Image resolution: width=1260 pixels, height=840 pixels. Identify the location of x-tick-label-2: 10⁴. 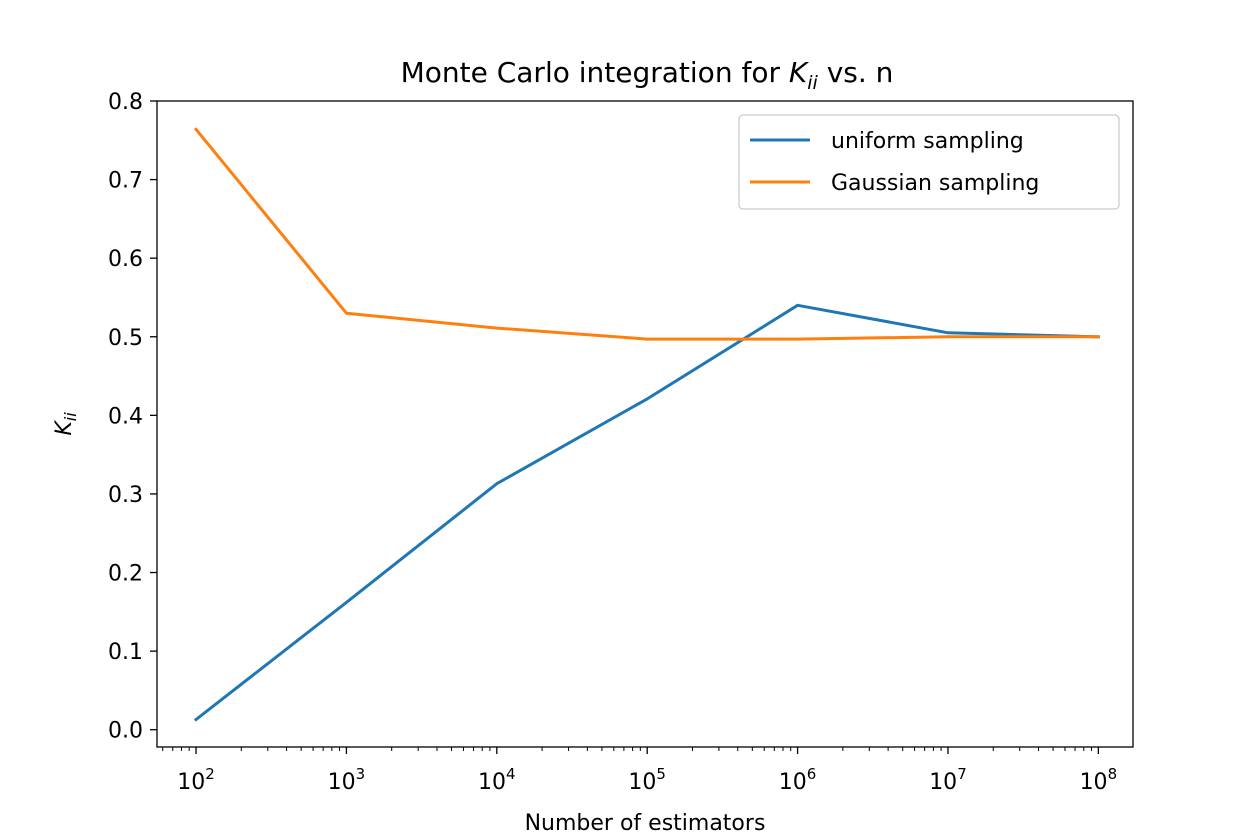
(497, 780).